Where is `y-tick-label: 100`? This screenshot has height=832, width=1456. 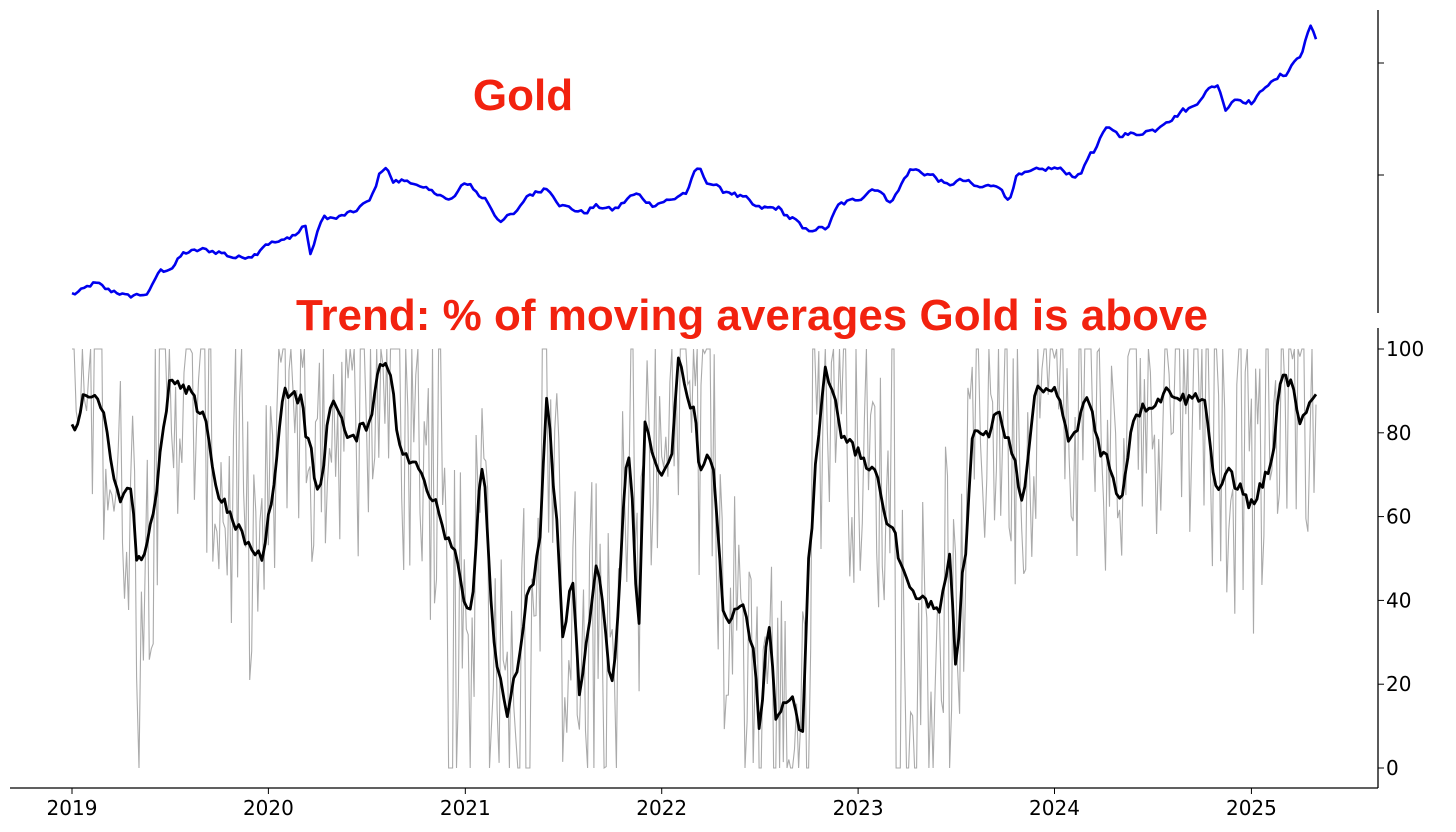
y-tick-label: 100 is located at coordinates (1405, 349).